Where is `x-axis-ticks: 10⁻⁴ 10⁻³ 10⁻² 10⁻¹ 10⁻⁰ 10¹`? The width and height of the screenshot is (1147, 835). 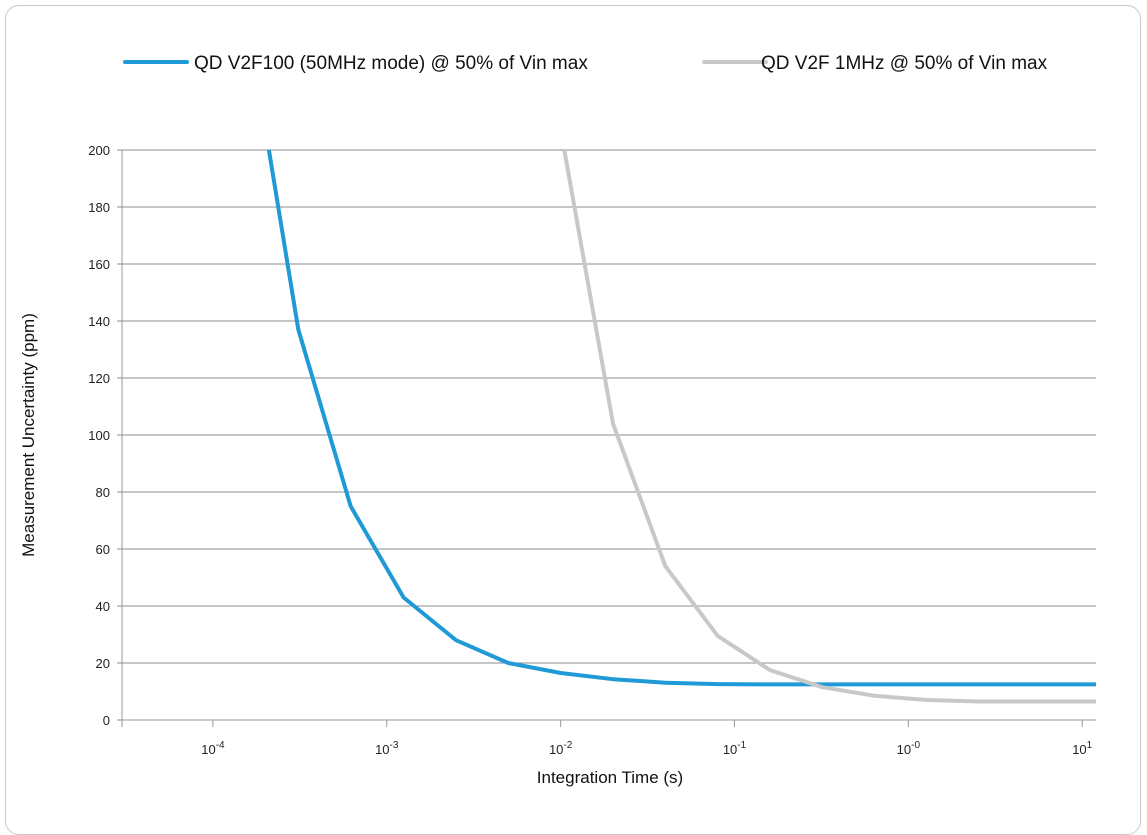
x-axis-ticks: 10⁻⁴ 10⁻³ 10⁻² 10⁻¹ 10⁻⁰ 10¹ is located at coordinates (607, 738).